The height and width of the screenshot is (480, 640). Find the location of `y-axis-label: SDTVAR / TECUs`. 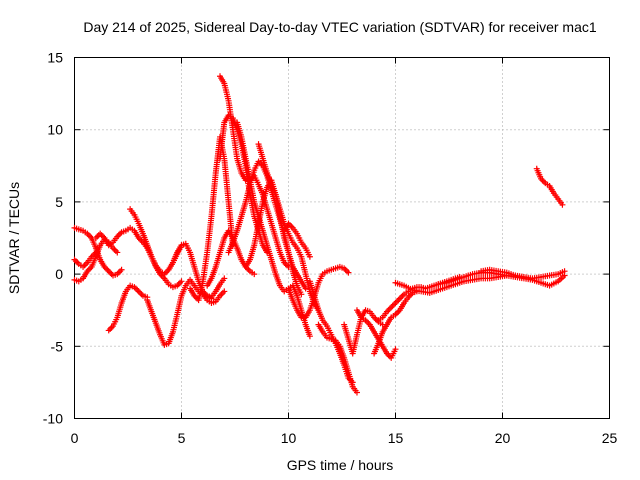

y-axis-label: SDTVAR / TECUs is located at coordinates (14, 238).